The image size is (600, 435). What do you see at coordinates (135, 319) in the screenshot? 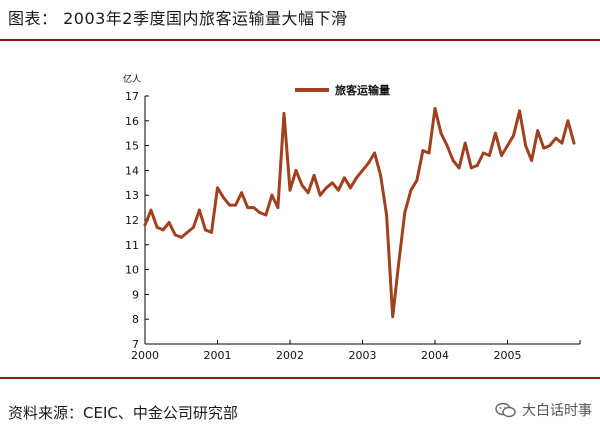
I see `y-tick-label: 8` at bounding box center [135, 319].